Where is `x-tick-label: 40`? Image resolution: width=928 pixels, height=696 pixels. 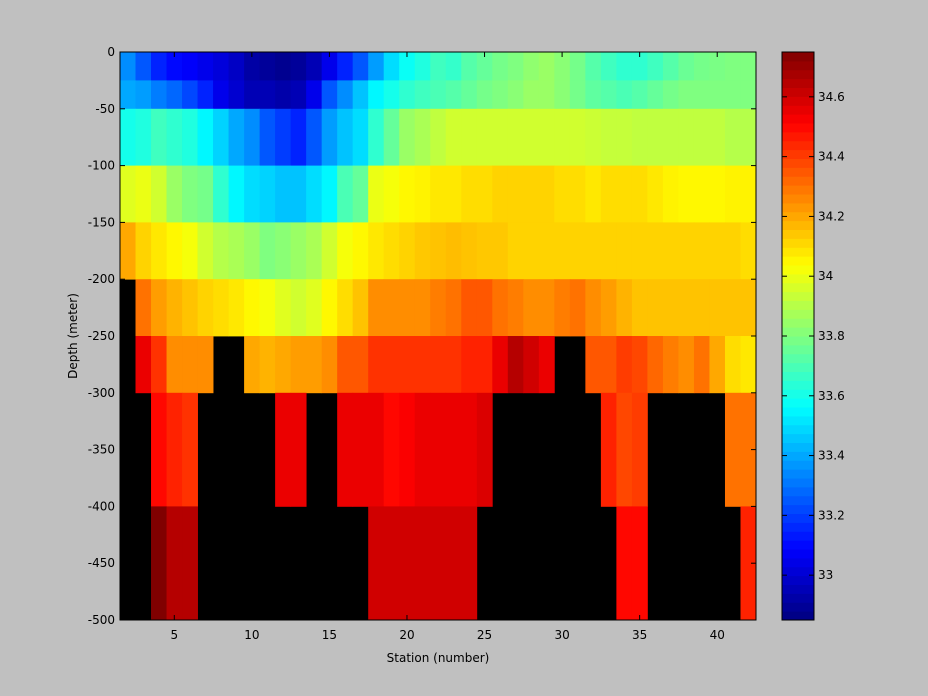
x-tick-label: 40 is located at coordinates (717, 635).